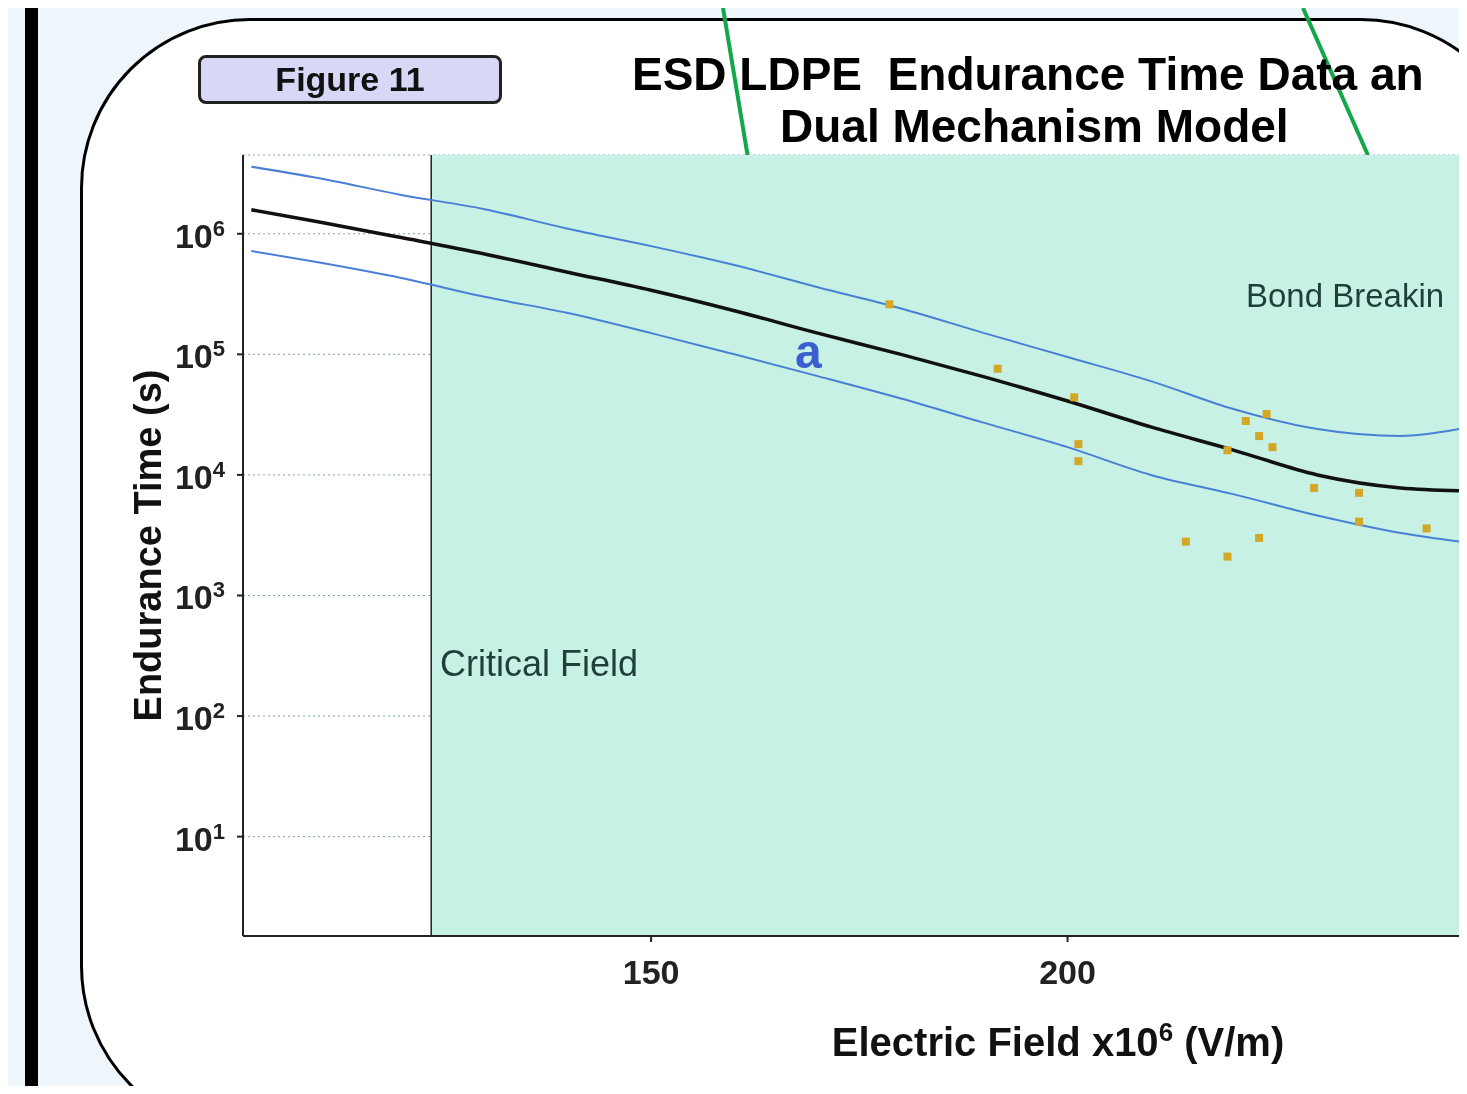  I want to click on y-tick-label: 10$^{2}$, so click(199, 717).